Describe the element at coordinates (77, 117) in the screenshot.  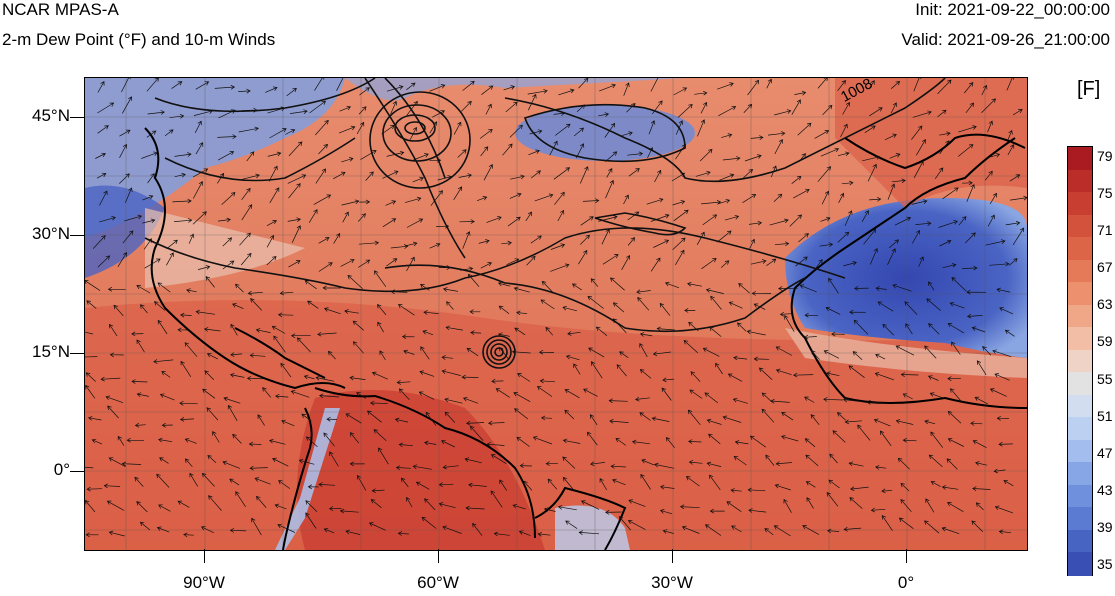
I see `lat-tick` at that location.